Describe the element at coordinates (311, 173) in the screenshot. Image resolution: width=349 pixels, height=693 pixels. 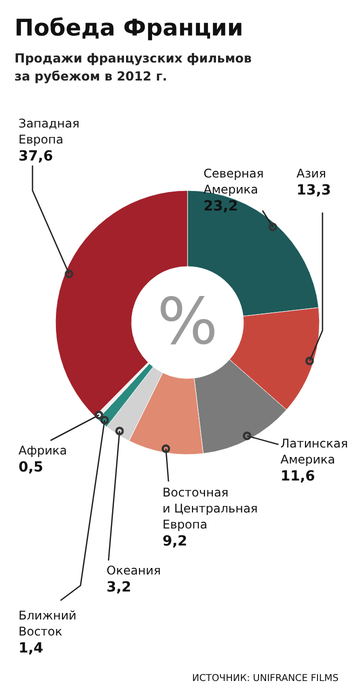
I see `slice-label: Азия` at that location.